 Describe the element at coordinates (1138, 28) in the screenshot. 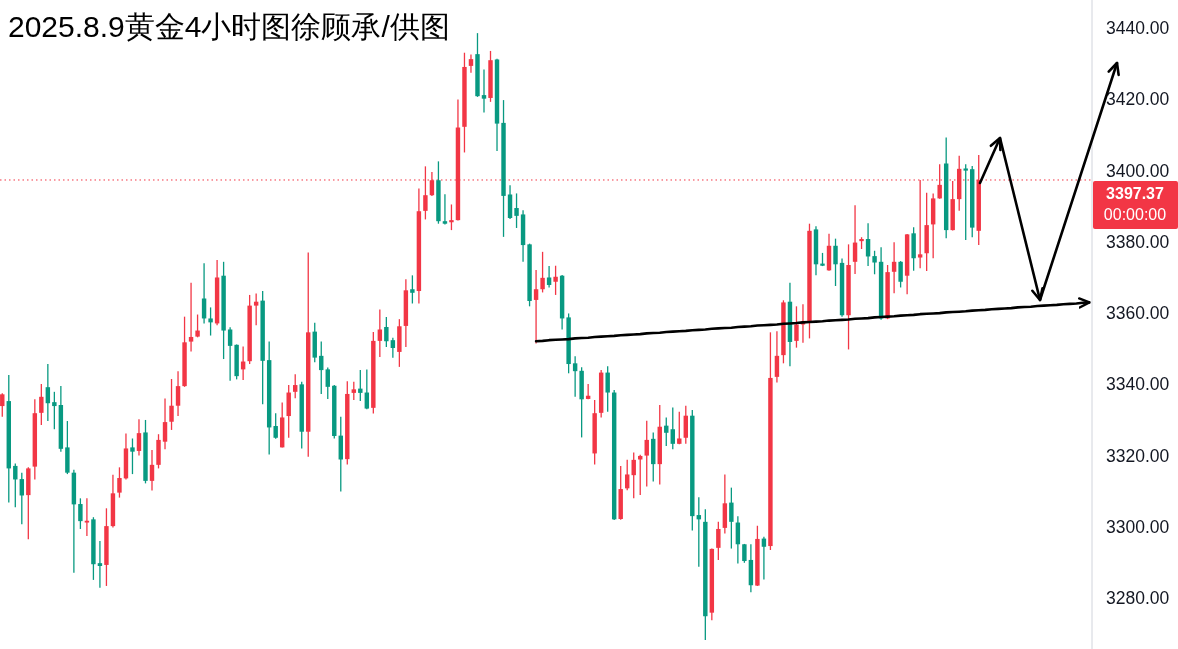

I see `y-tick-label: 3440.00` at that location.